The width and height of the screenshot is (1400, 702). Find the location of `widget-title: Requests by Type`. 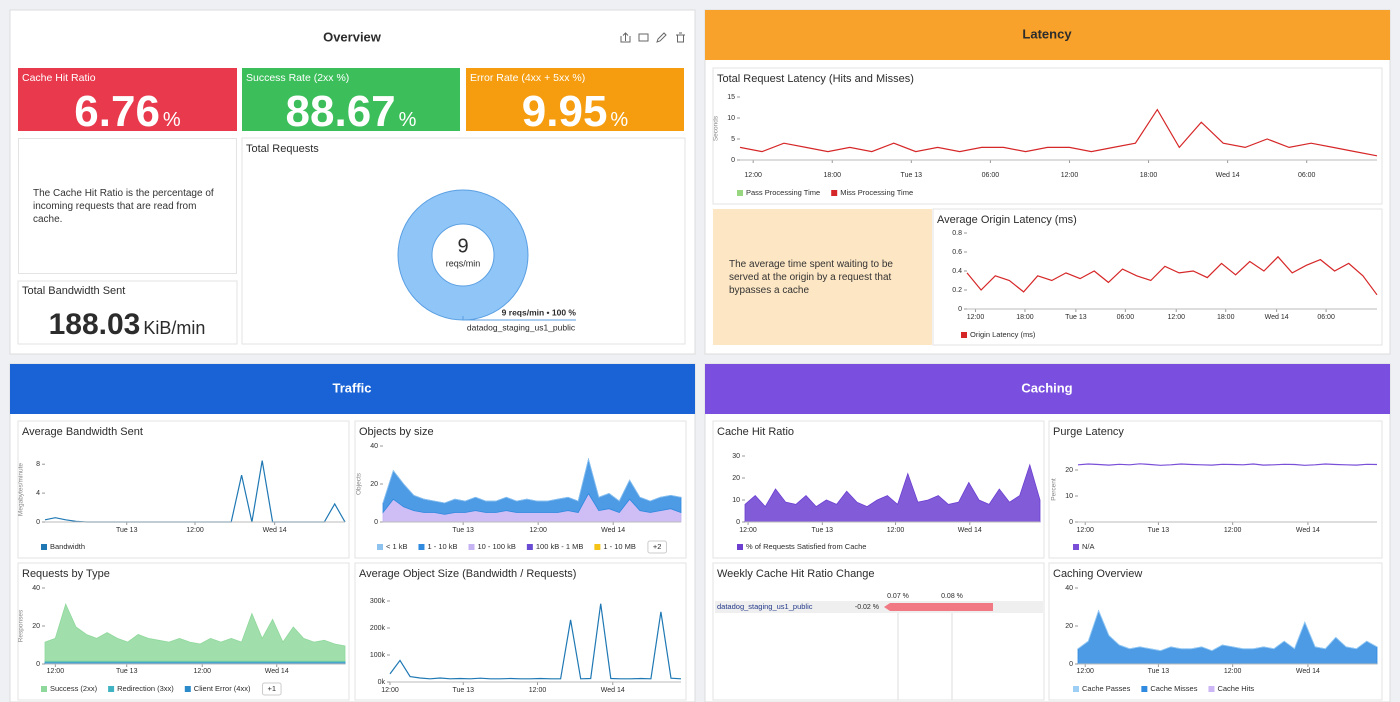

widget-title: Requests by Type is located at coordinates (66, 574).